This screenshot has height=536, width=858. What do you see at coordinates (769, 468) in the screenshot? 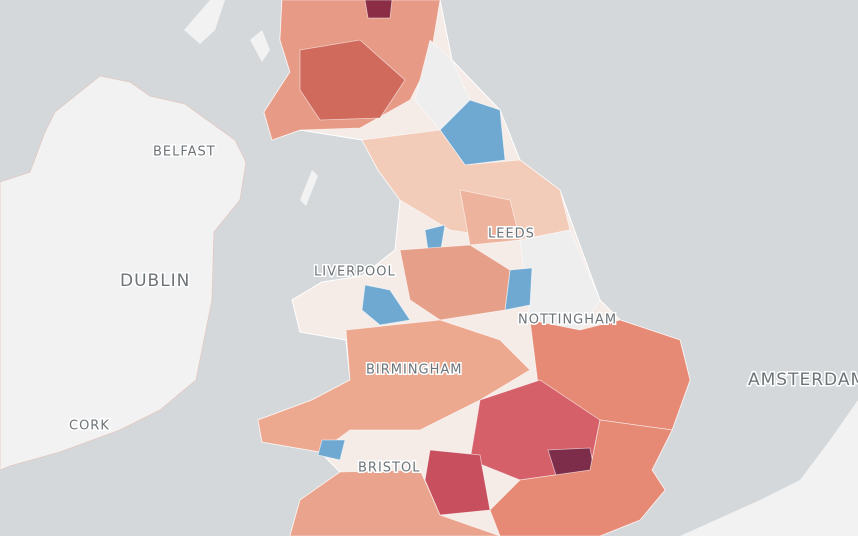
I see `continent` at bounding box center [769, 468].